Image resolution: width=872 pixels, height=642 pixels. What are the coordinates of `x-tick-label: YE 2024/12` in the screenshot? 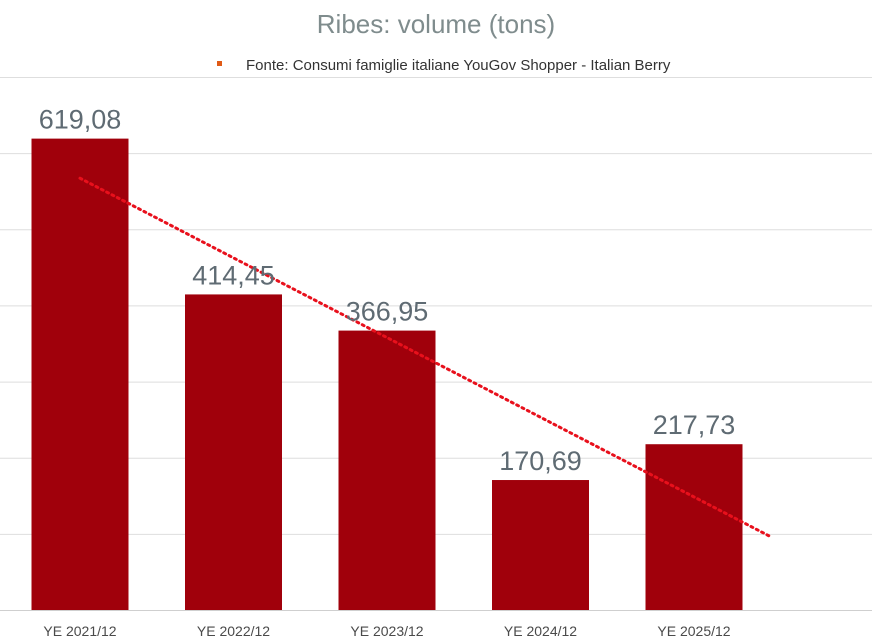 It's located at (540, 631).